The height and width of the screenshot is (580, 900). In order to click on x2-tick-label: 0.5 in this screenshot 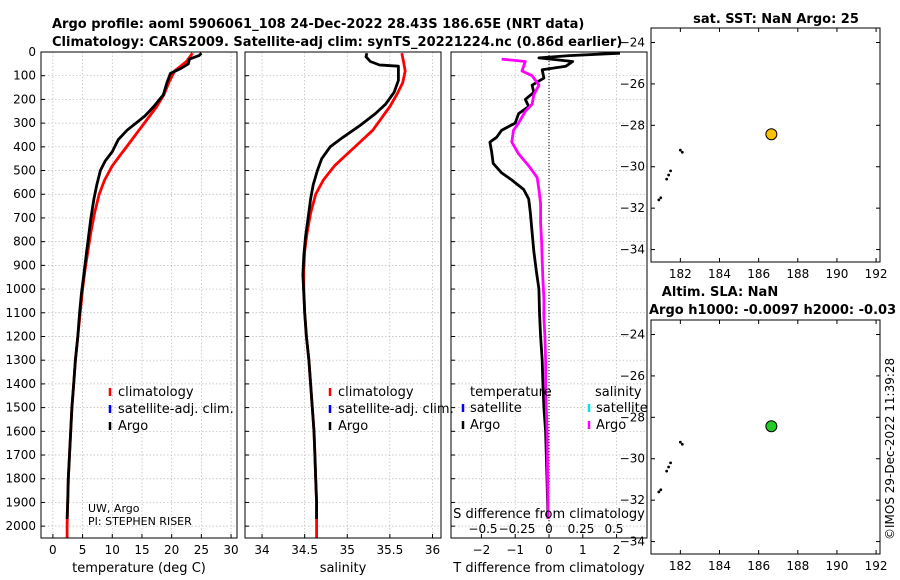, I will do `click(613, 529)`.